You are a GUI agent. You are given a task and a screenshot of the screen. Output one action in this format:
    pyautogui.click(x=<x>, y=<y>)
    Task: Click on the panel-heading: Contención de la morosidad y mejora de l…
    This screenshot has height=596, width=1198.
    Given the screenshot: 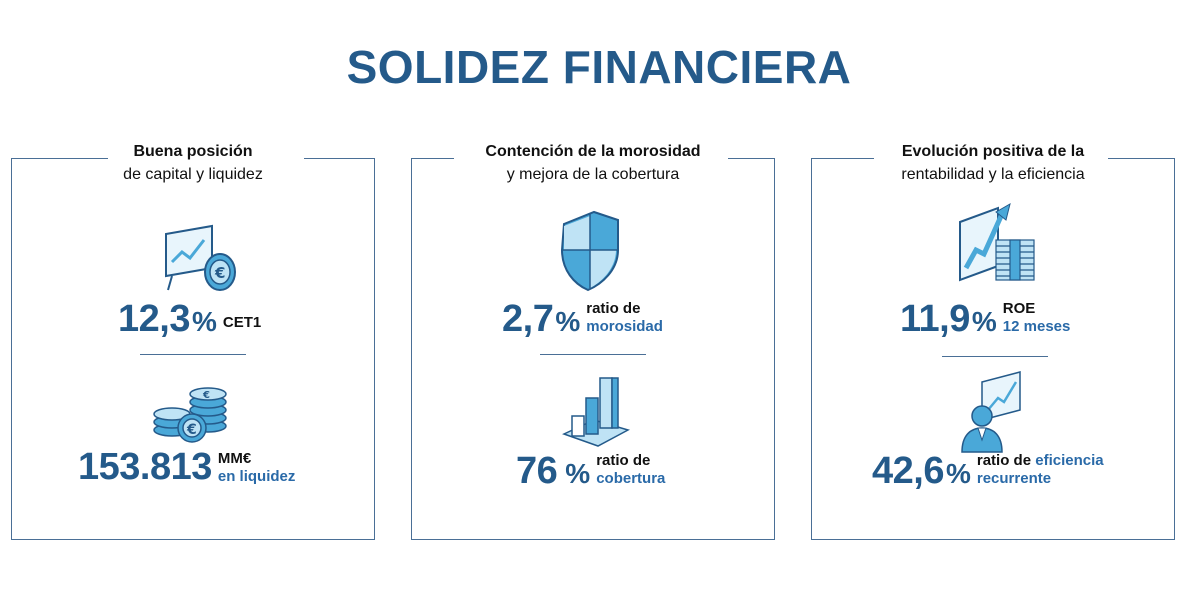 What is the action you would take?
    pyautogui.click(x=593, y=163)
    